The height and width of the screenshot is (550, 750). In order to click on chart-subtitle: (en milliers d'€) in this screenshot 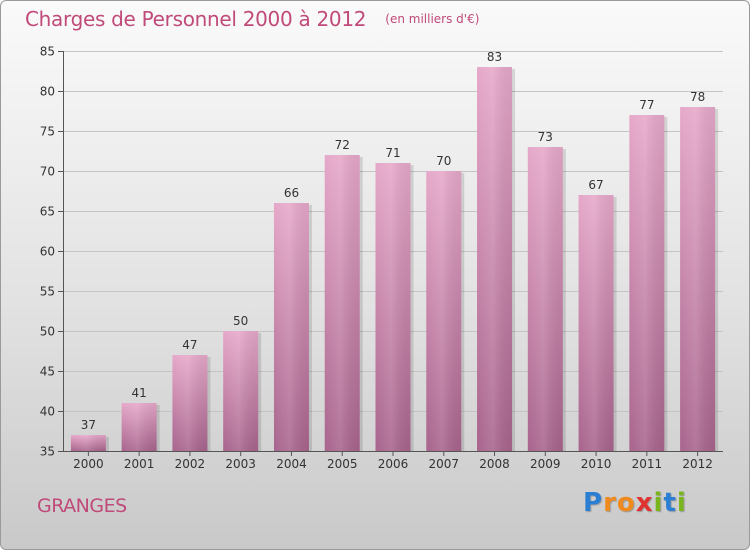, I will do `click(432, 19)`.